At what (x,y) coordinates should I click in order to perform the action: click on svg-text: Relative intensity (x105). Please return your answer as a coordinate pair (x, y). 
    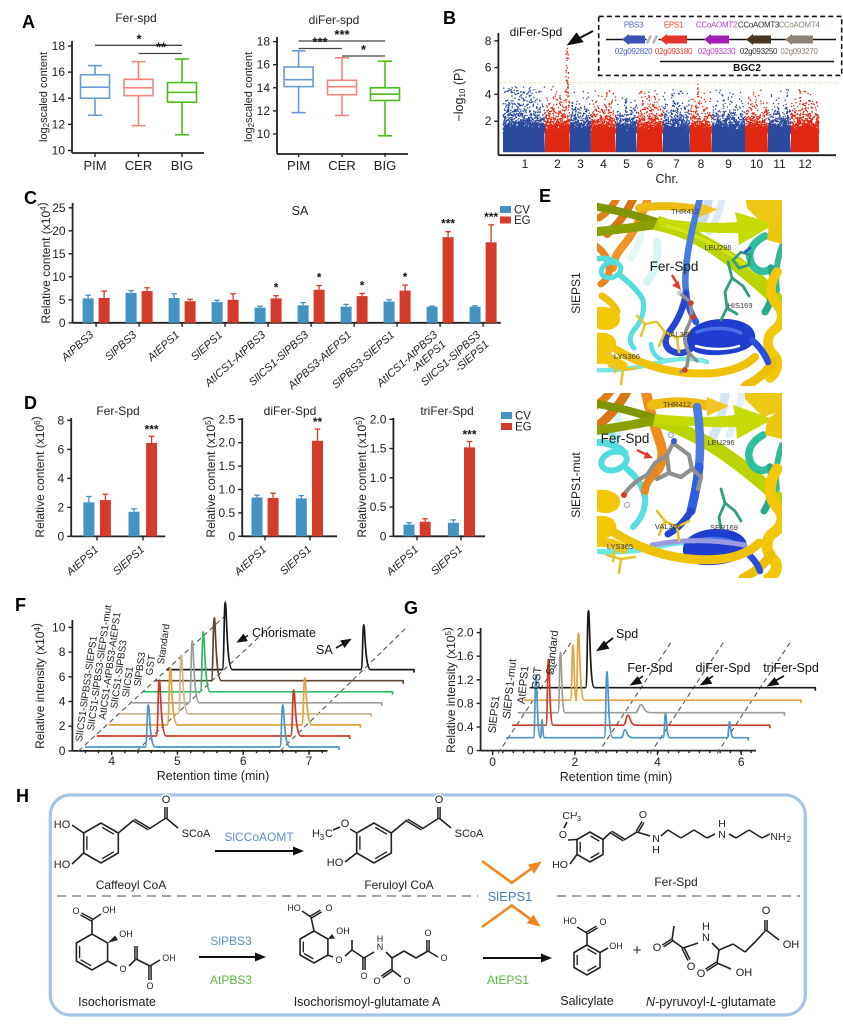
    Looking at the image, I should click on (449, 690).